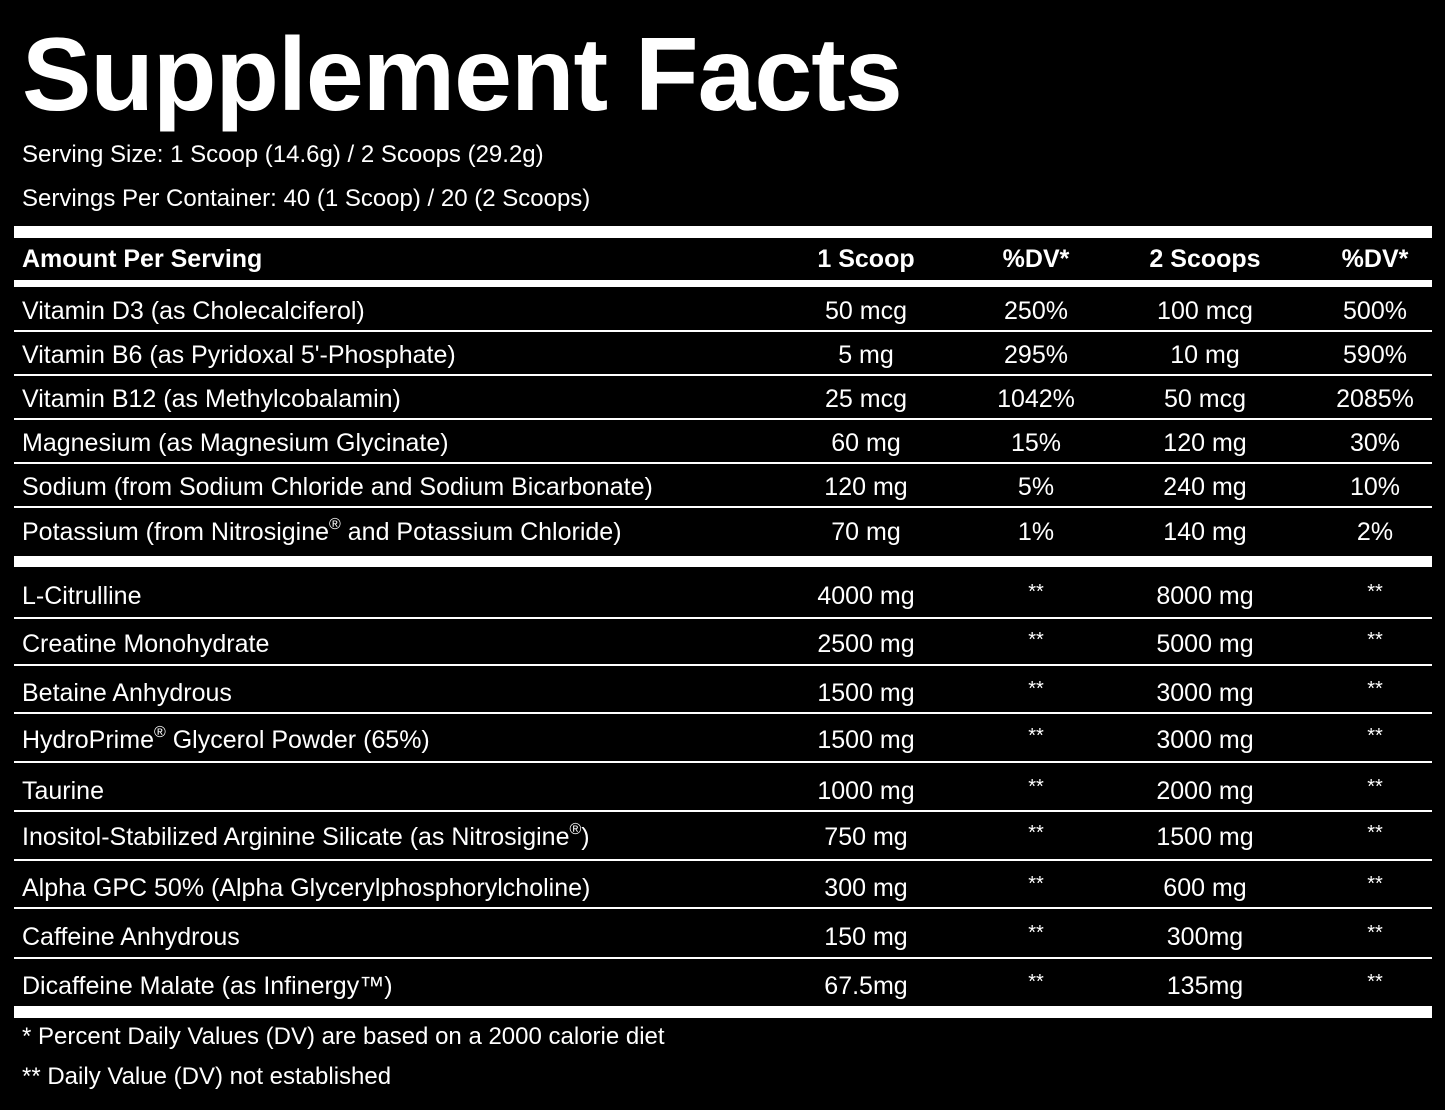 The height and width of the screenshot is (1110, 1445). I want to click on amount-two-scoops: 50 mcg, so click(1205, 399).